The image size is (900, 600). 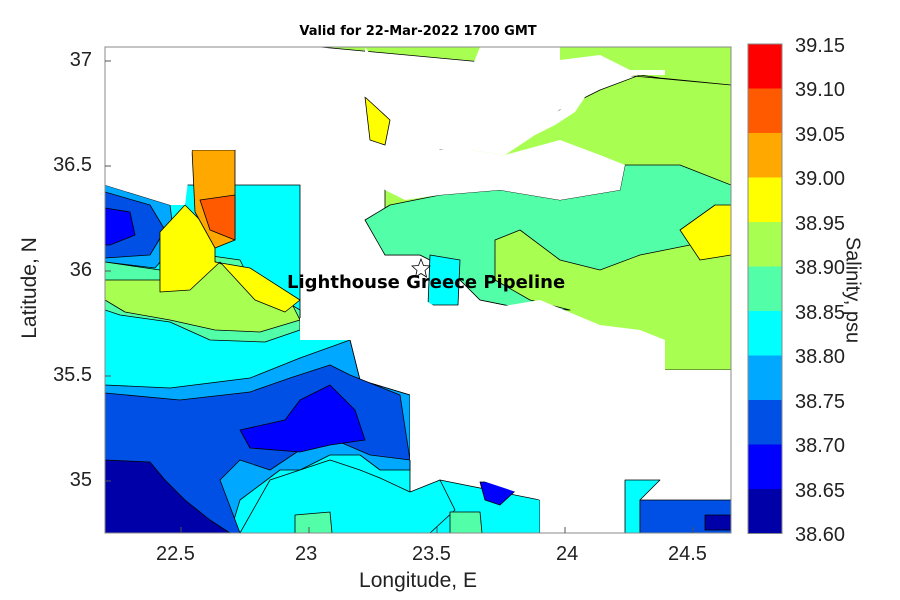 What do you see at coordinates (431, 554) in the screenshot?
I see `x-tick-label: 23.5` at bounding box center [431, 554].